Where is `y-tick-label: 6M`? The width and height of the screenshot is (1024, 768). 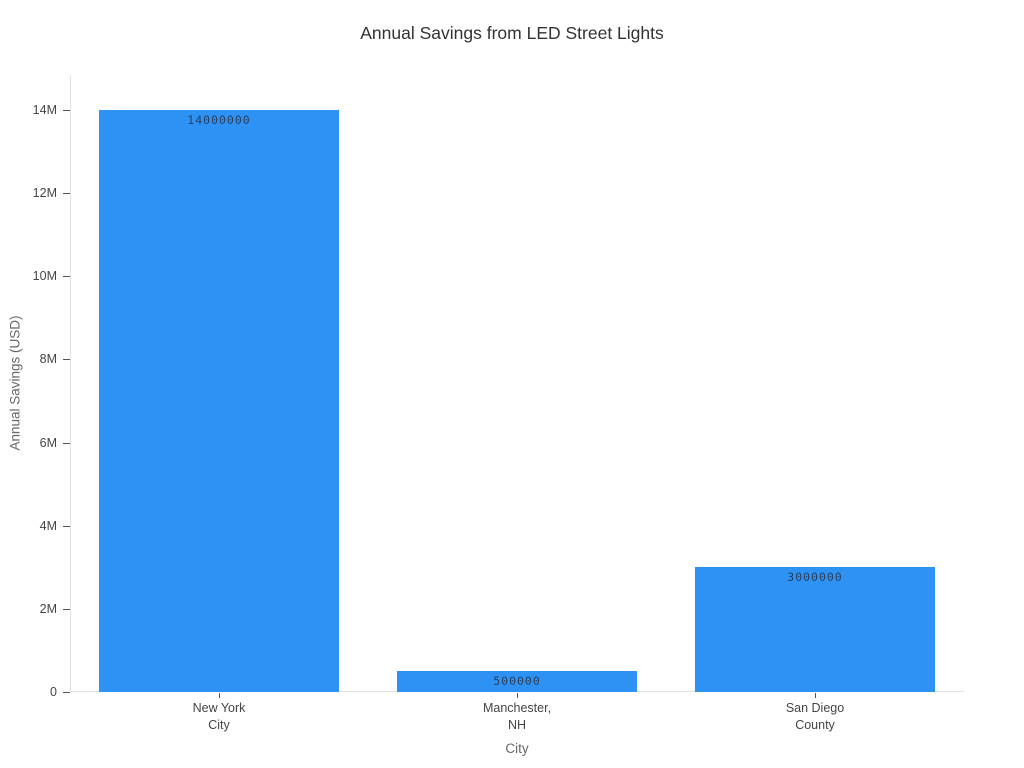
y-tick-label: 6M is located at coordinates (48, 442).